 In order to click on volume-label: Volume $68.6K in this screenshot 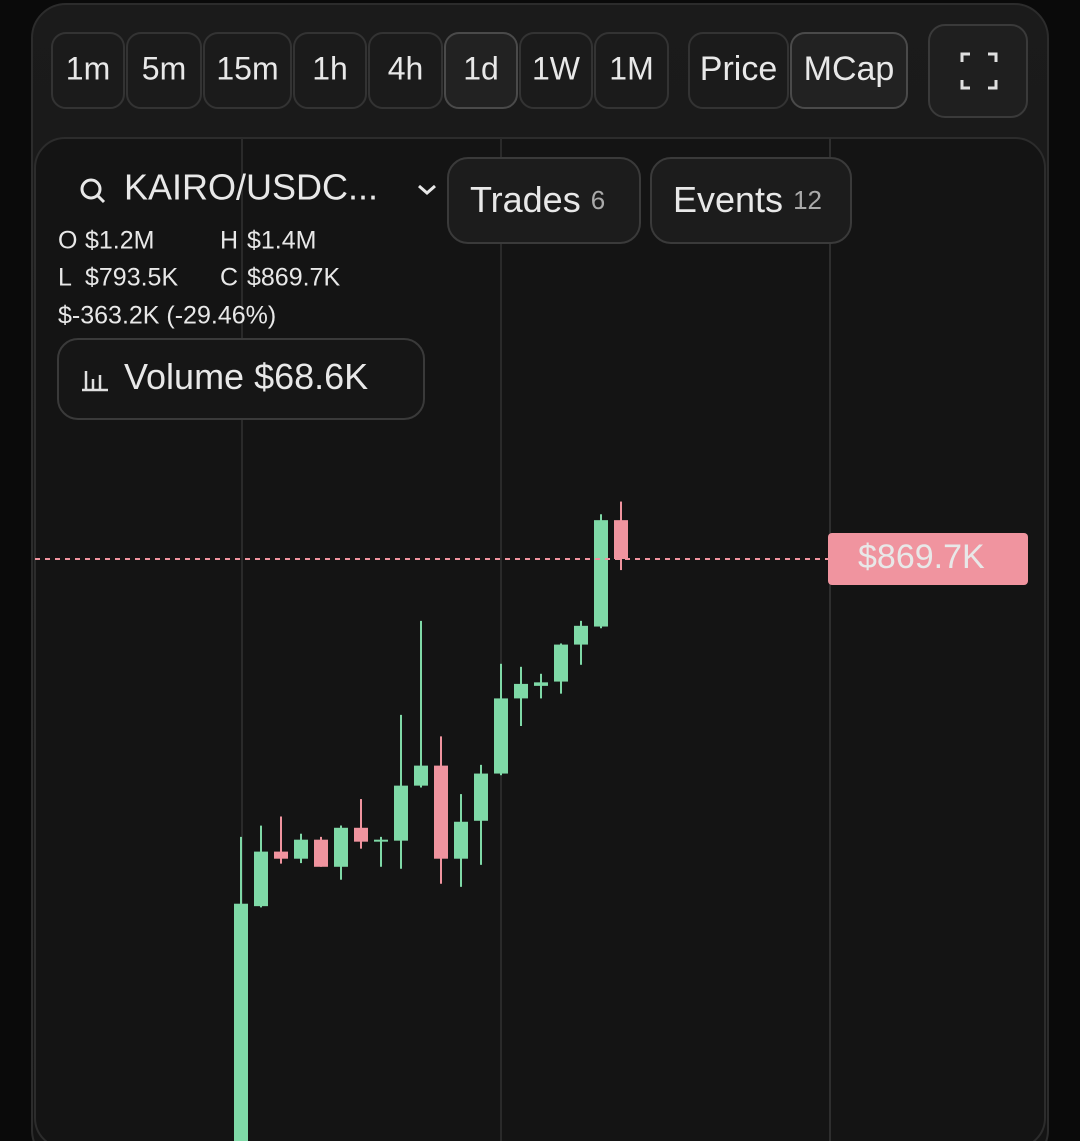, I will do `click(246, 376)`.